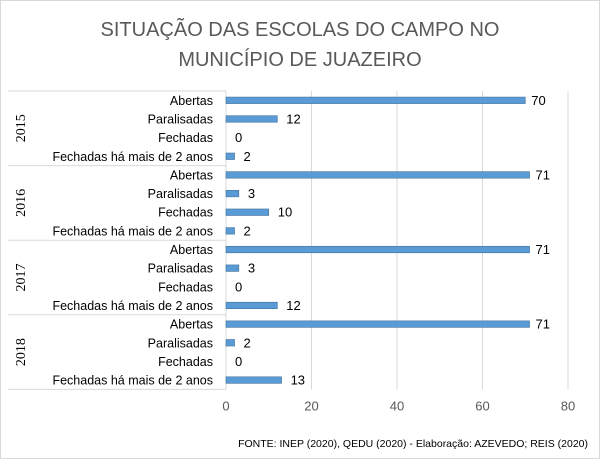 The image size is (600, 459). I want to click on x-tick-label-0: 0, so click(225, 405).